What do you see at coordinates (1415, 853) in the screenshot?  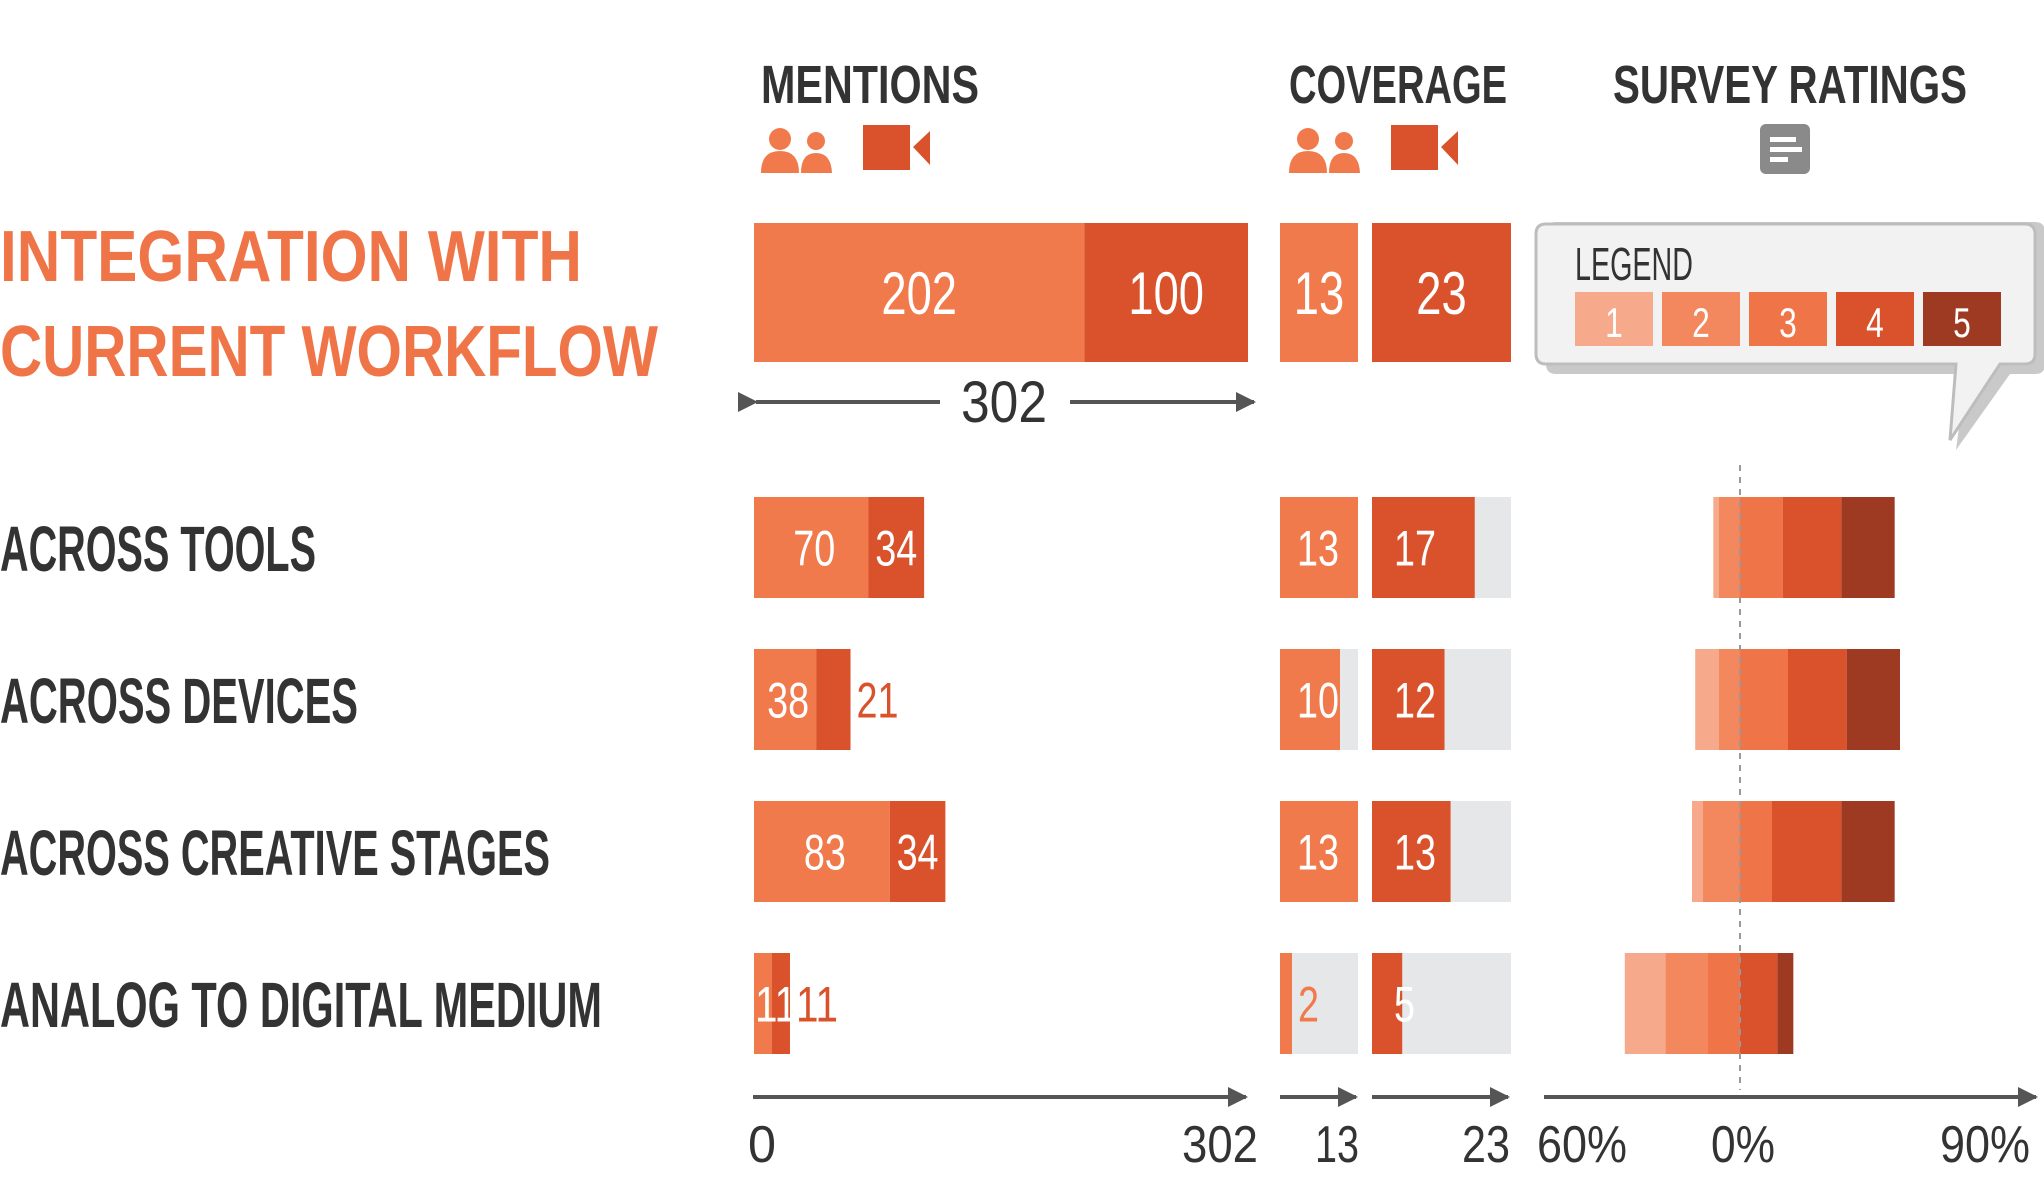 I see `coverage-video-label: 13` at bounding box center [1415, 853].